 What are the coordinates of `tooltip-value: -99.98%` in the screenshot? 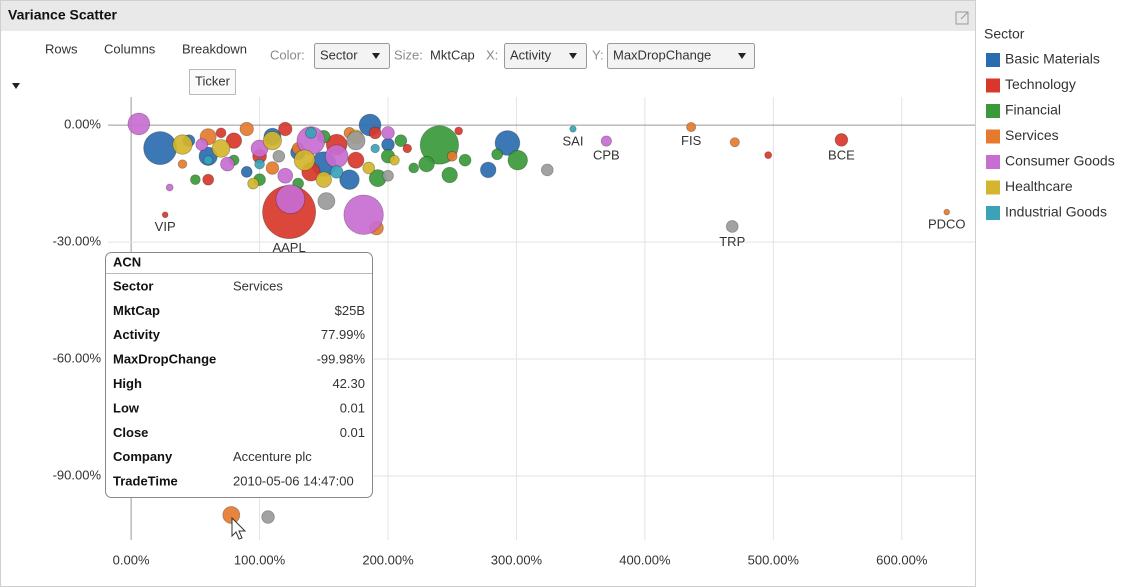 It's located at (341, 359).